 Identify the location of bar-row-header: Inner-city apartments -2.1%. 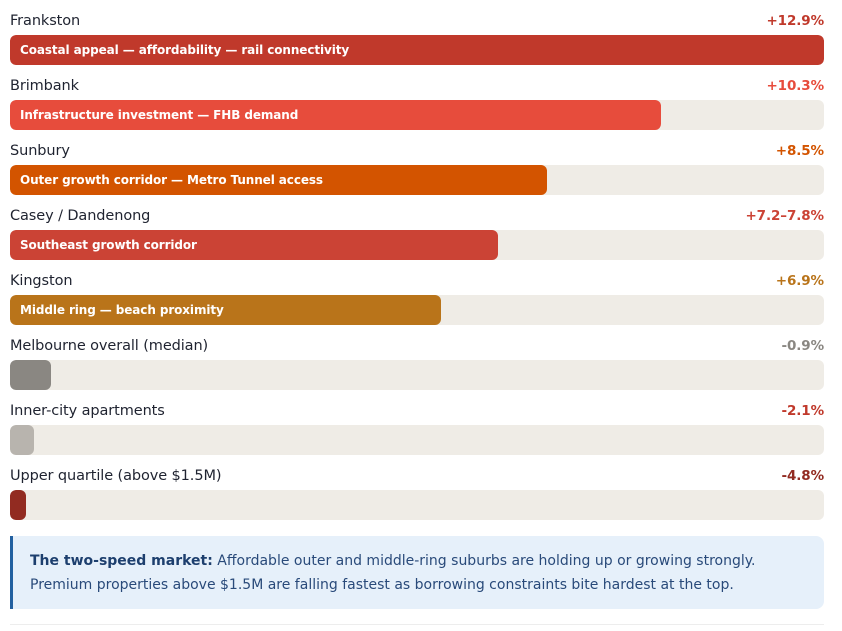
(417, 411).